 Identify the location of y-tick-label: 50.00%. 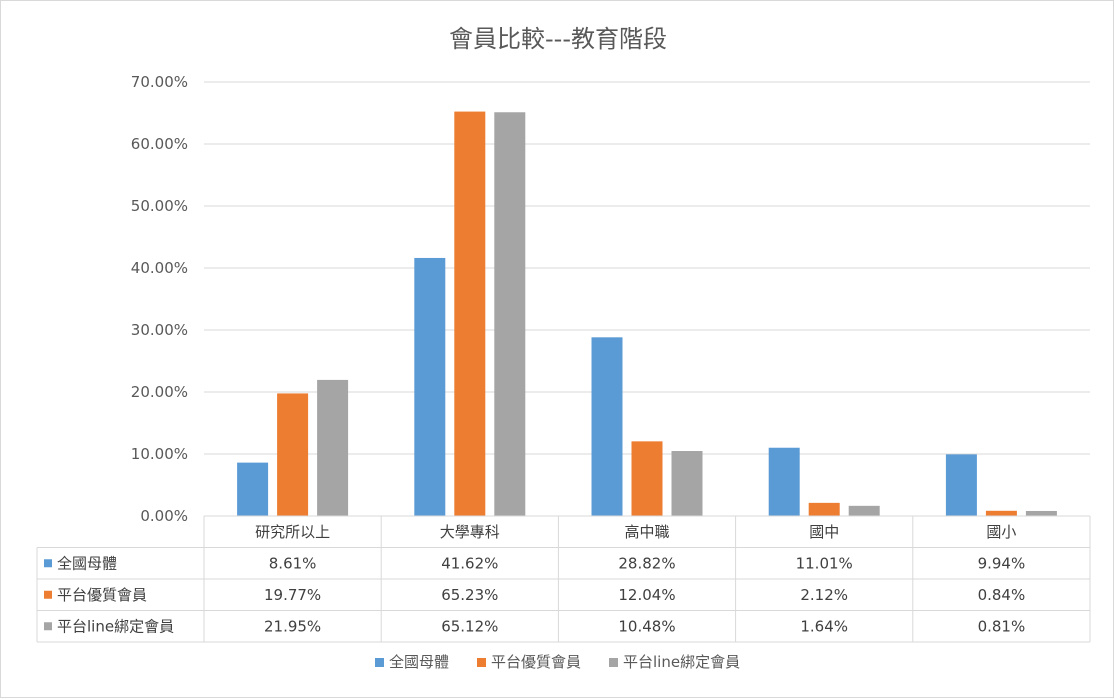
(159, 206).